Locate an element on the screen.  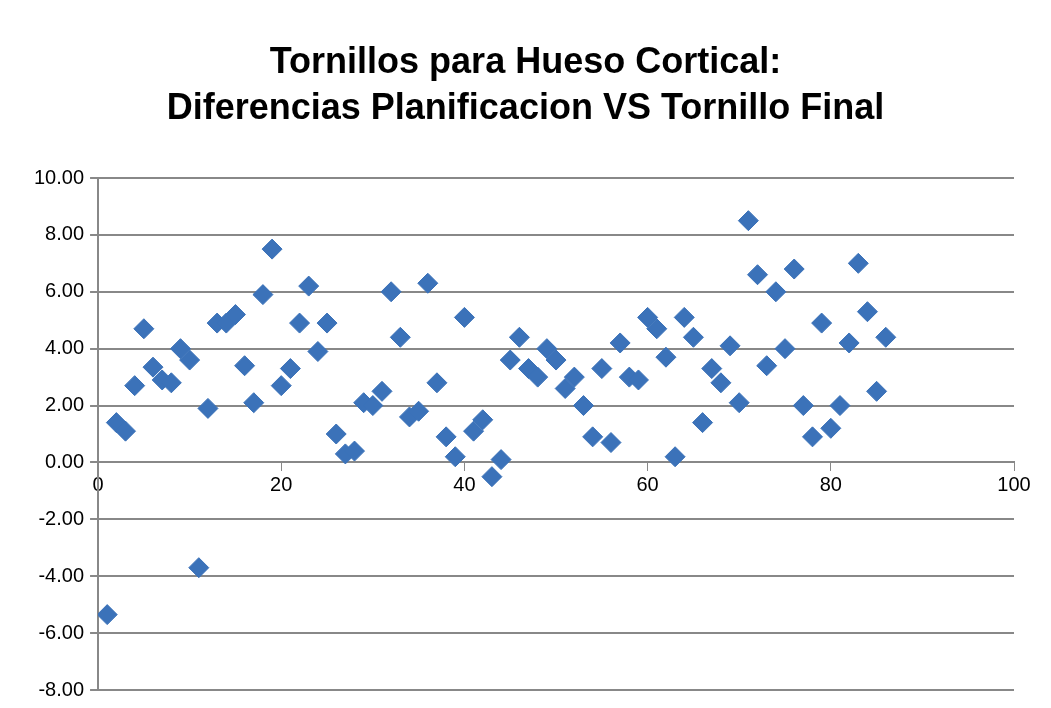
y-tick-label: 0.00 is located at coordinates (65, 460).